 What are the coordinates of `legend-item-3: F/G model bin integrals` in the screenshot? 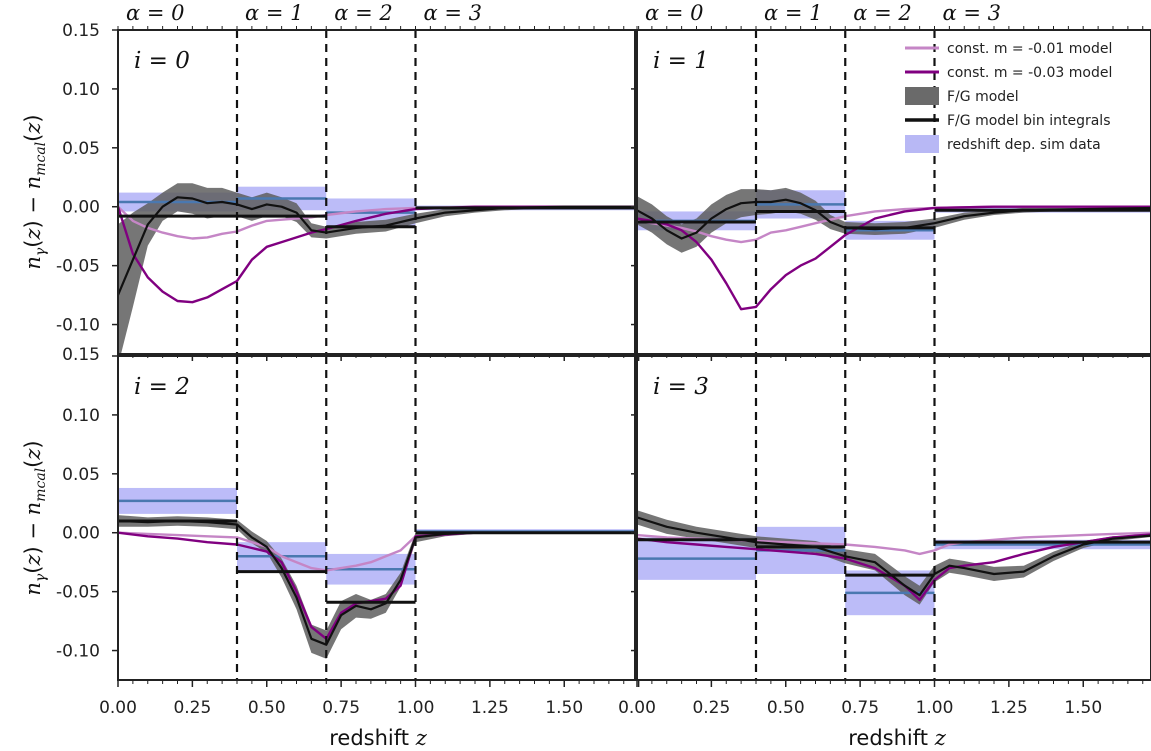 It's located at (1007, 121).